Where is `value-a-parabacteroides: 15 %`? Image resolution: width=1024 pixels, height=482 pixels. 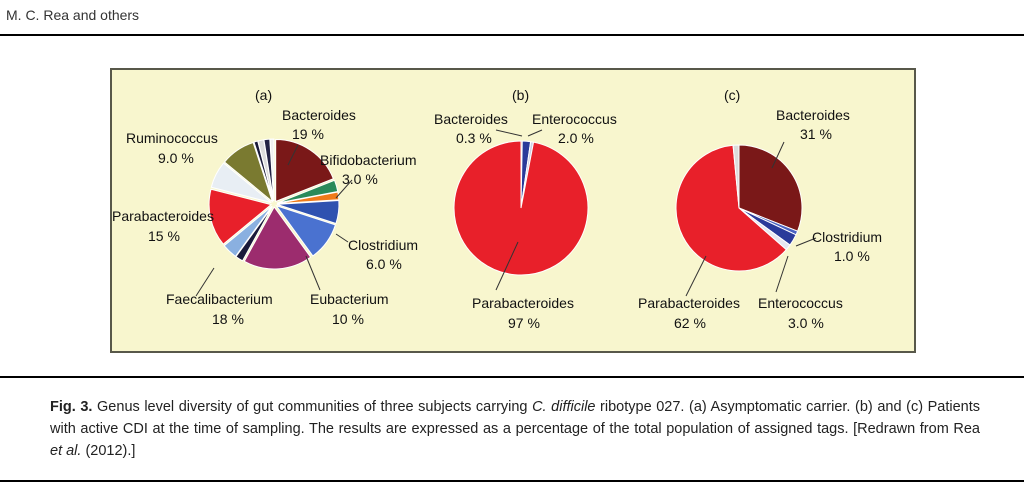
value-a-parabacteroides: 15 % is located at coordinates (164, 236).